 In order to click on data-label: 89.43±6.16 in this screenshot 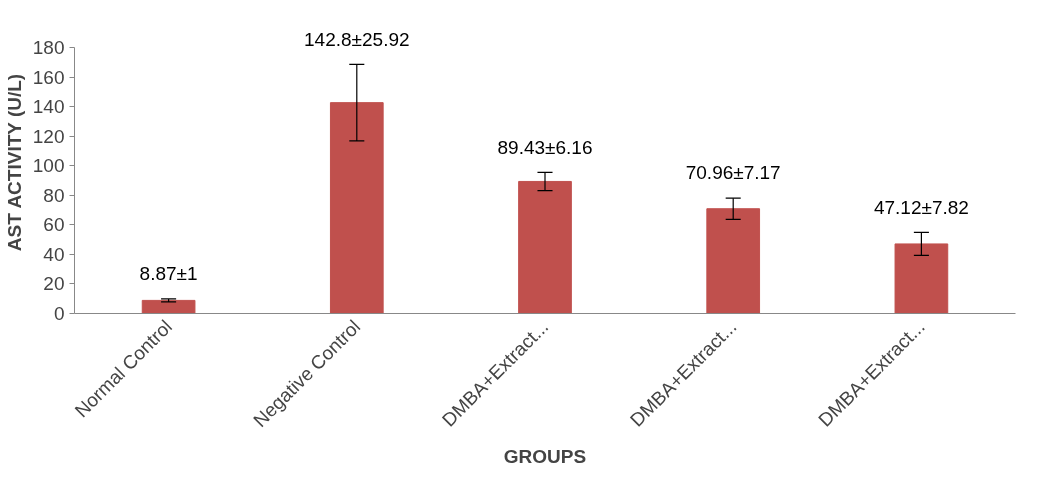, I will do `click(545, 147)`.